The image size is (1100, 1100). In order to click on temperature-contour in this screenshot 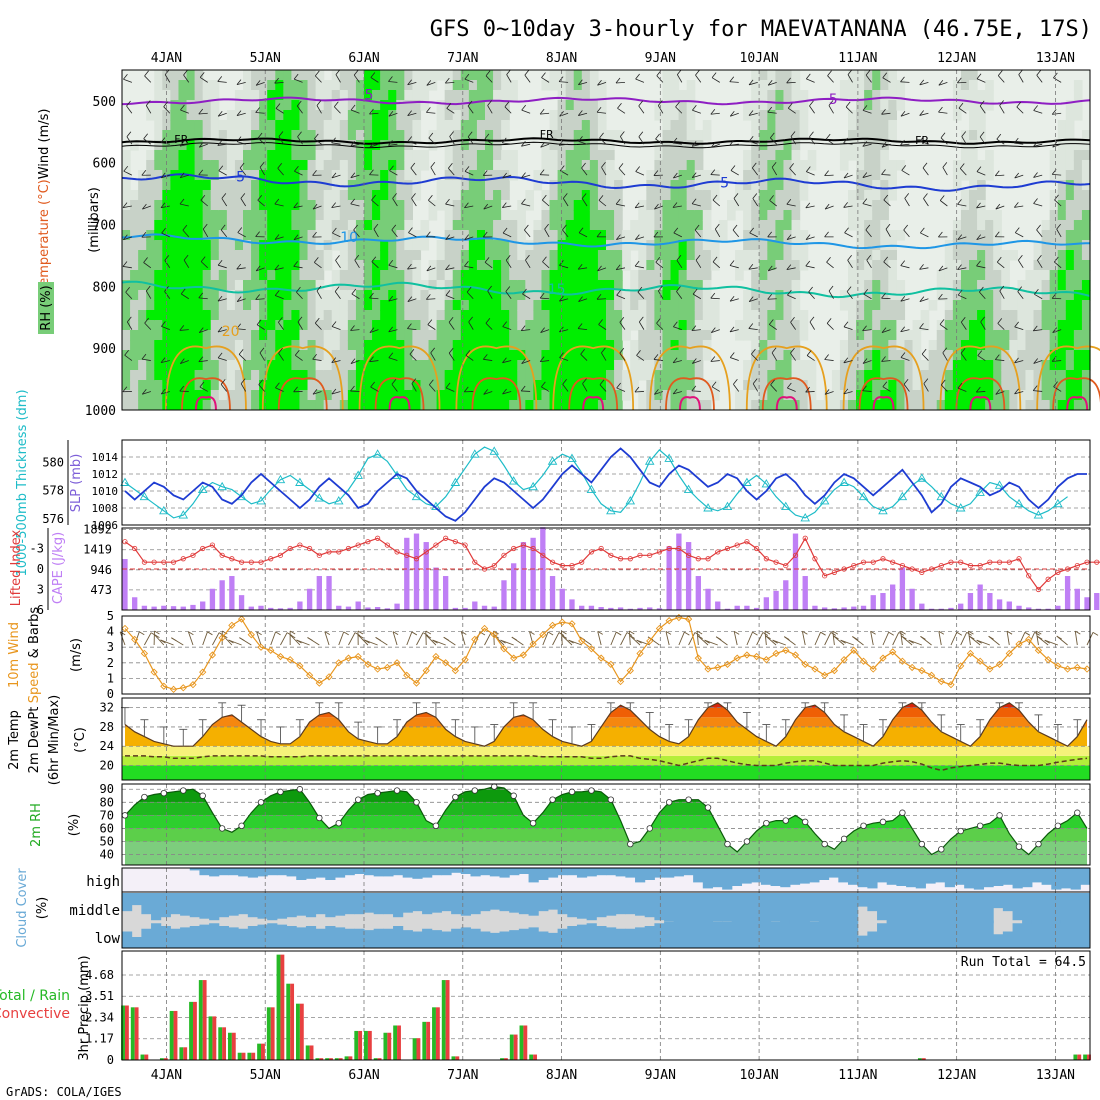, I will do `click(606, 141)`.